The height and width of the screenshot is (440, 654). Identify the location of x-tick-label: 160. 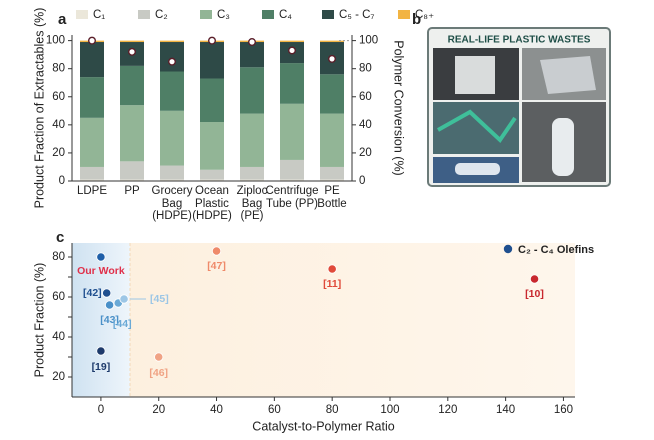
(563, 410).